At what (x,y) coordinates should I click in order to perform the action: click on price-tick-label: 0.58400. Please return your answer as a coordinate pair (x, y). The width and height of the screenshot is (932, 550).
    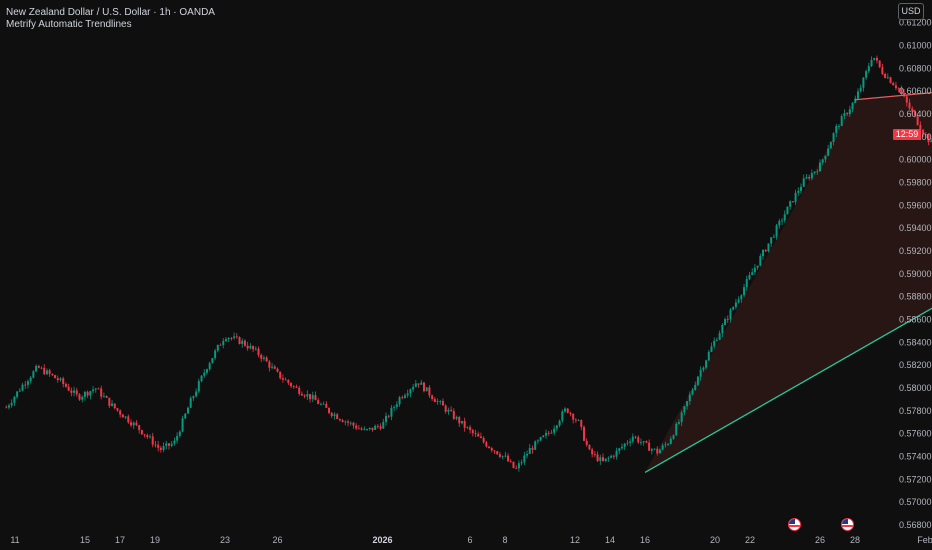
    Looking at the image, I should click on (915, 342).